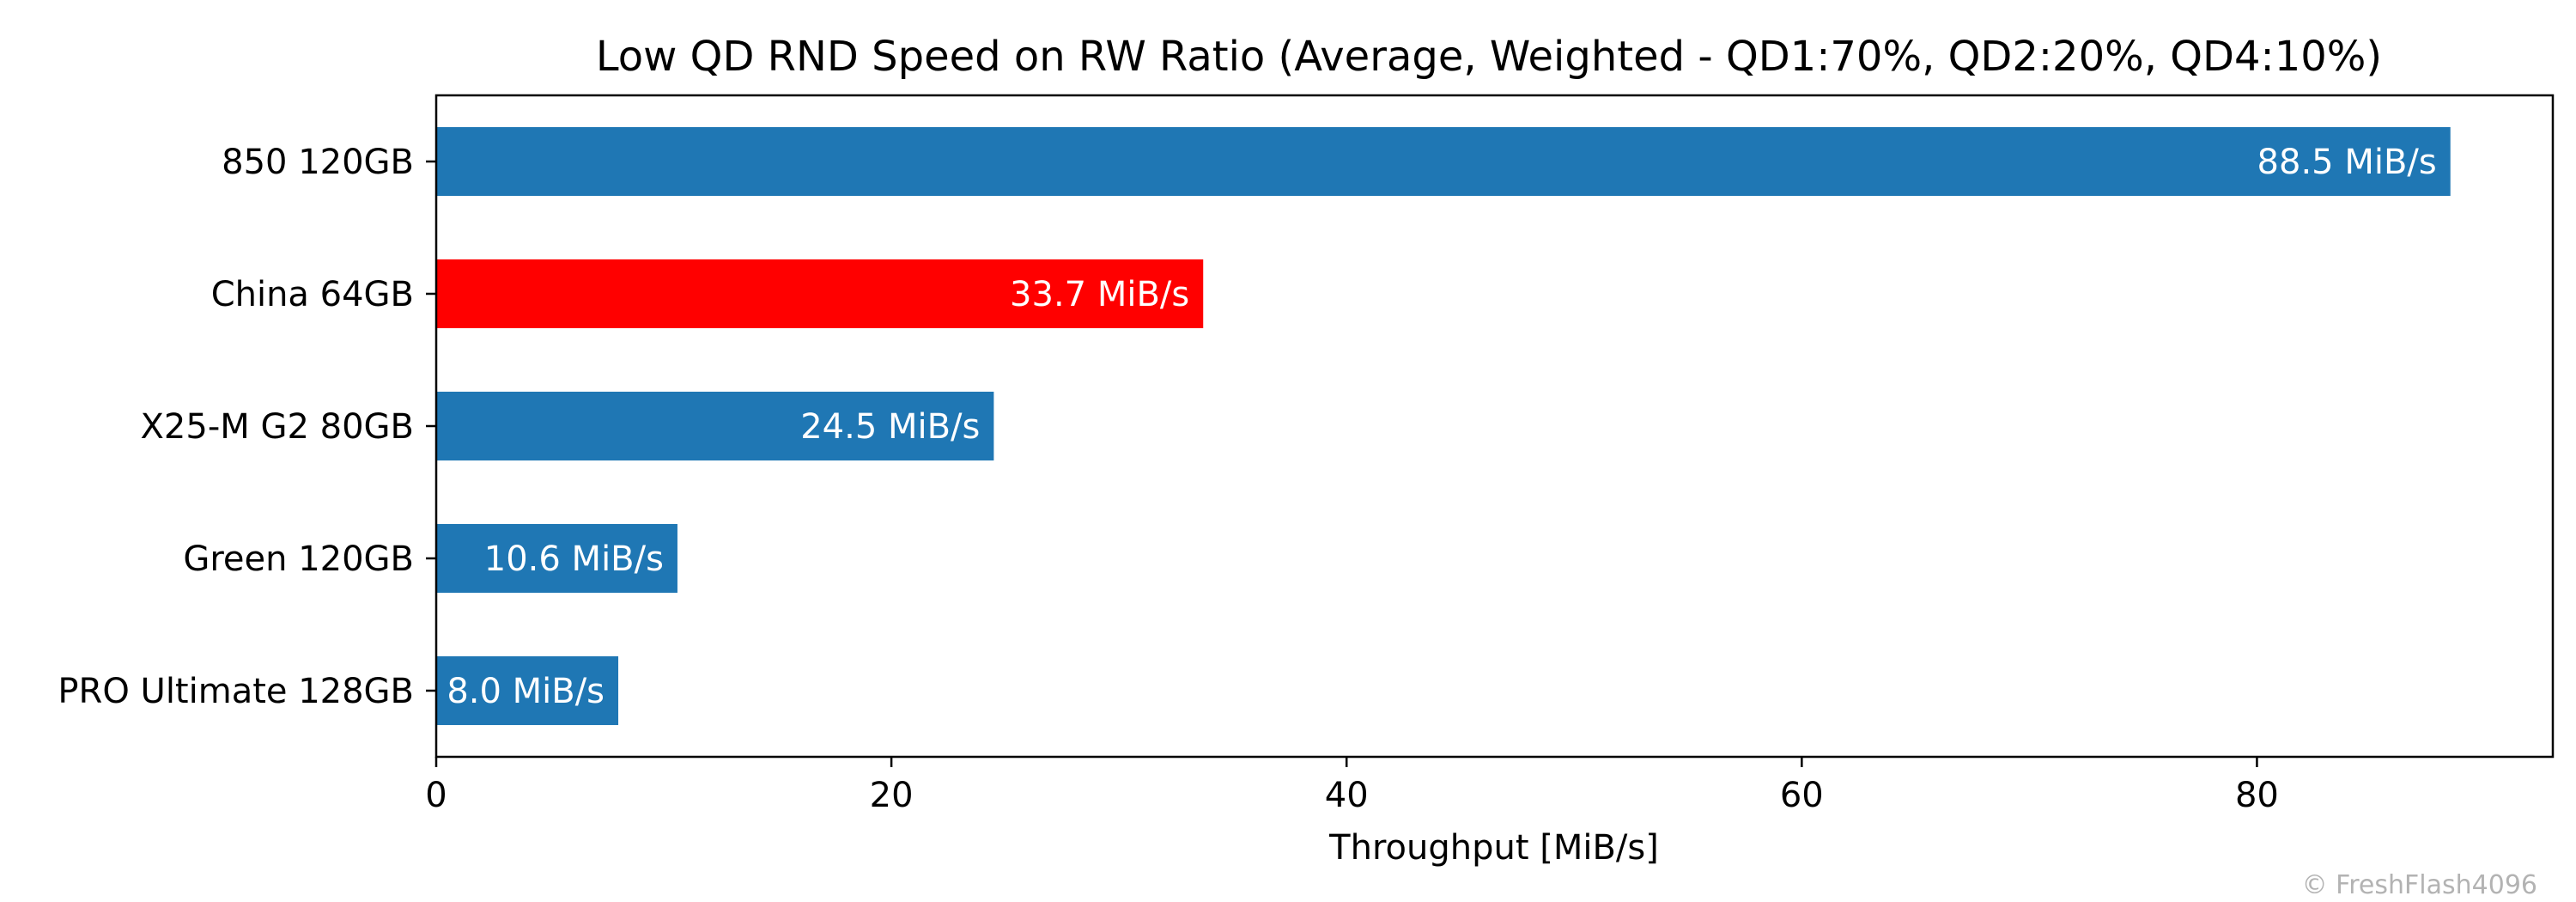  I want to click on x-tick-label: 20, so click(892, 795).